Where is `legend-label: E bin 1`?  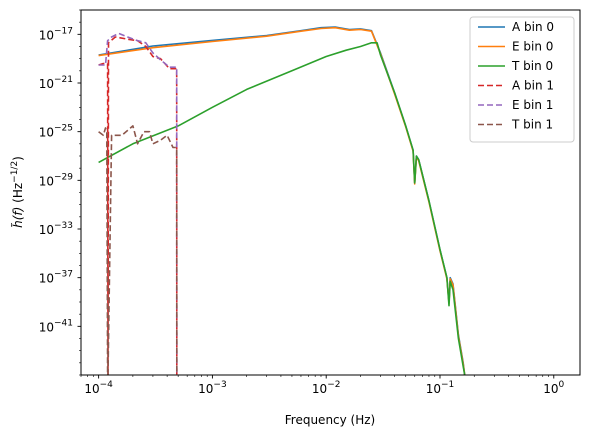 legend-label: E bin 1 is located at coordinates (532, 105).